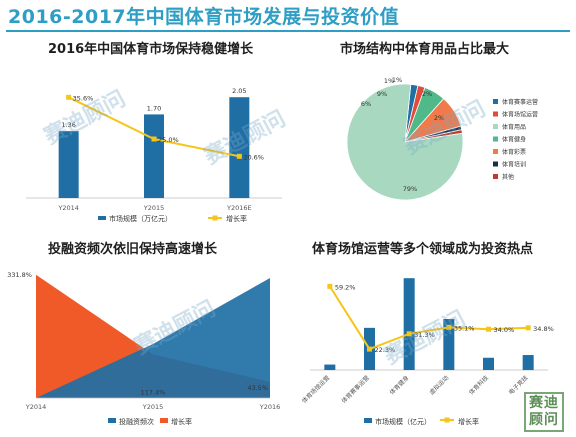 This screenshot has width=576, height=437. What do you see at coordinates (464, 328) in the screenshot?
I see `chart4-rate-label: 35.1%` at bounding box center [464, 328].